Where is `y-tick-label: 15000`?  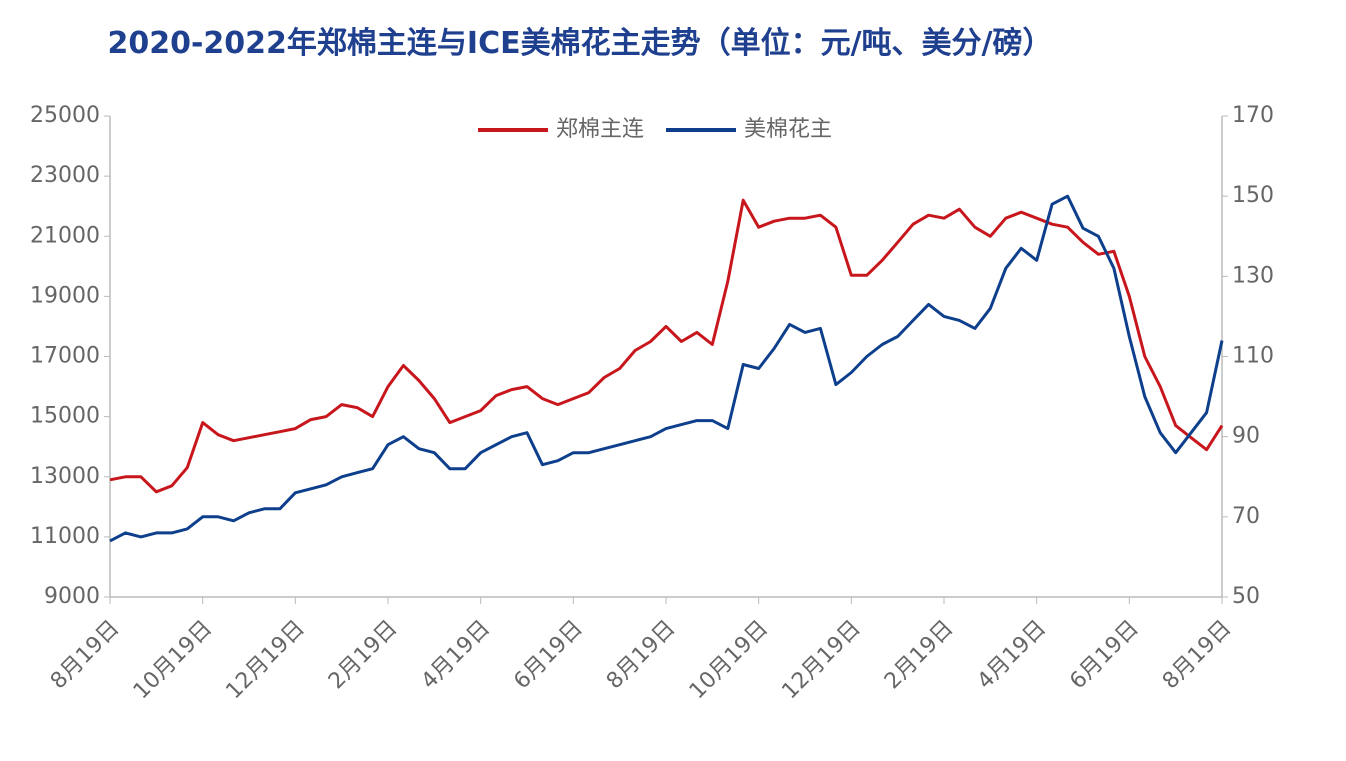
y-tick-label: 15000 is located at coordinates (65, 416).